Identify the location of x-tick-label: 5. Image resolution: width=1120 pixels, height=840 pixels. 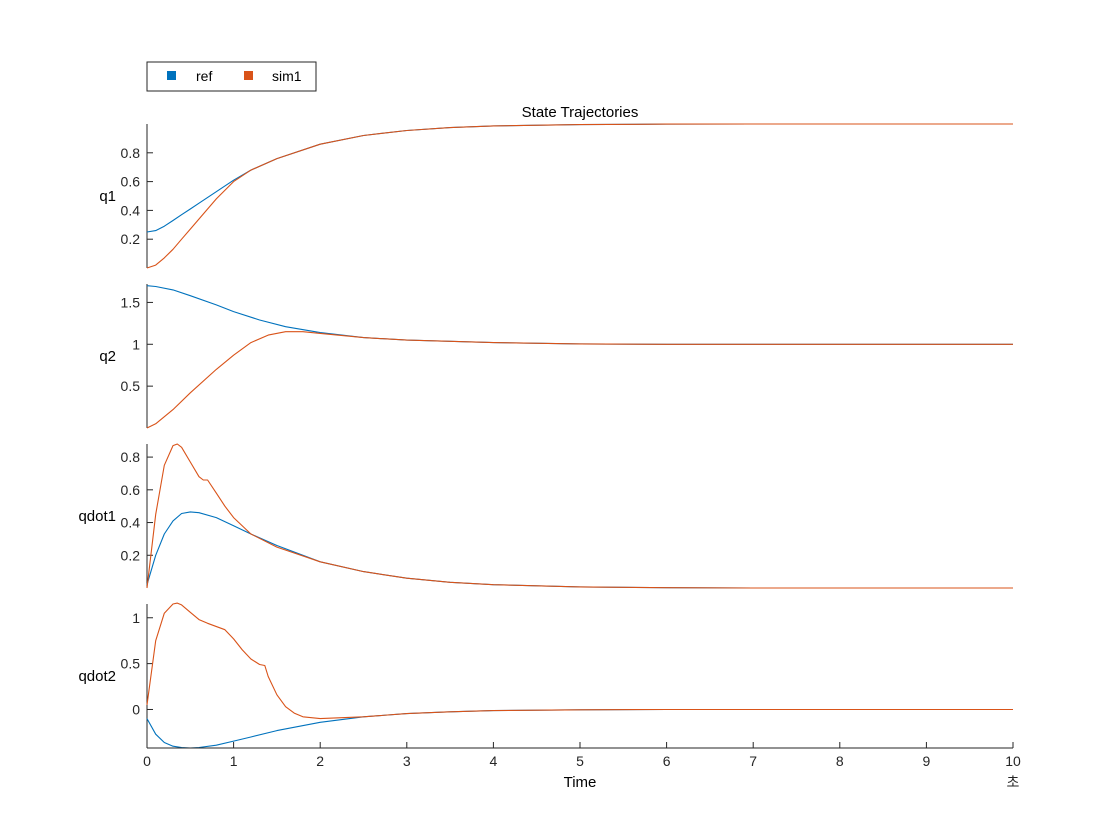
(580, 761).